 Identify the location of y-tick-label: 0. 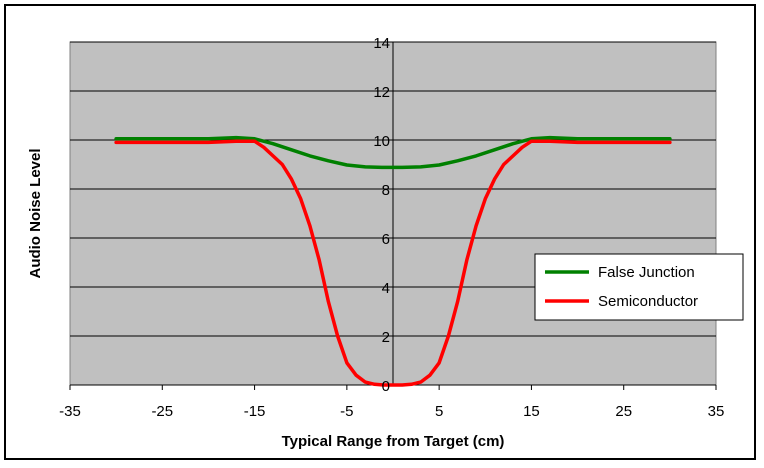
(386, 386).